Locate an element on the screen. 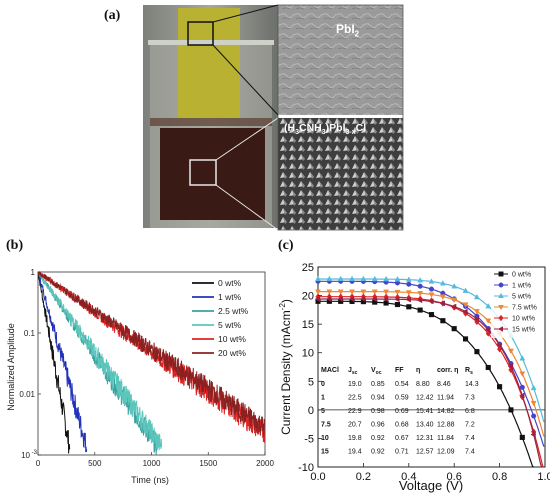  y-axis-label-c: Current Density (mAcm-2) is located at coordinates (285, 367).